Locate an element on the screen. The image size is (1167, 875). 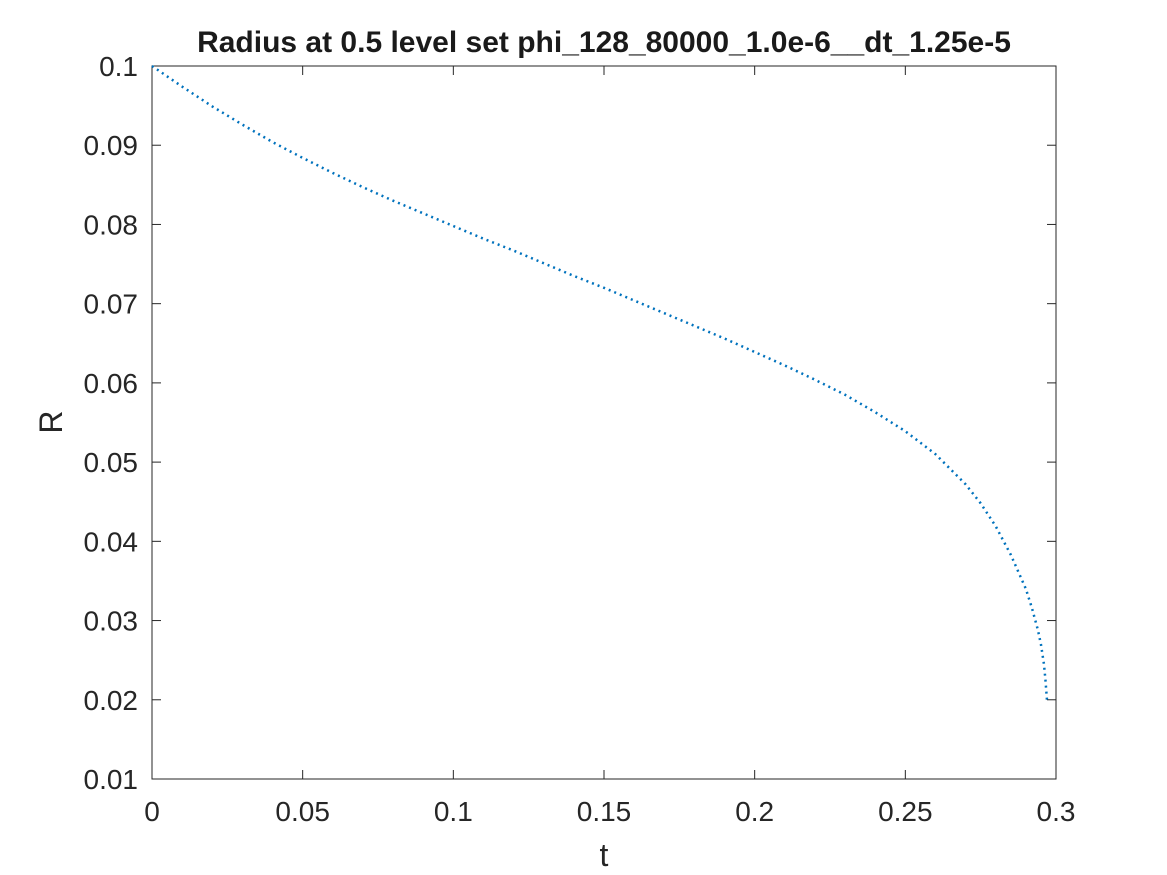
y-tick-label: 0.06 is located at coordinates (111, 383).